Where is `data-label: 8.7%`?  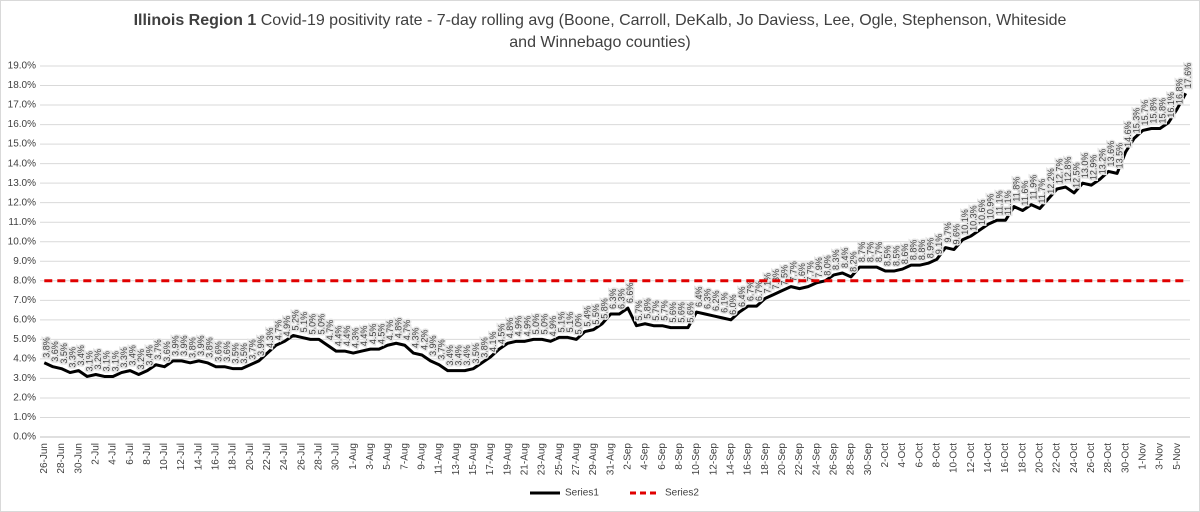
data-label: 8.7% is located at coordinates (871, 252).